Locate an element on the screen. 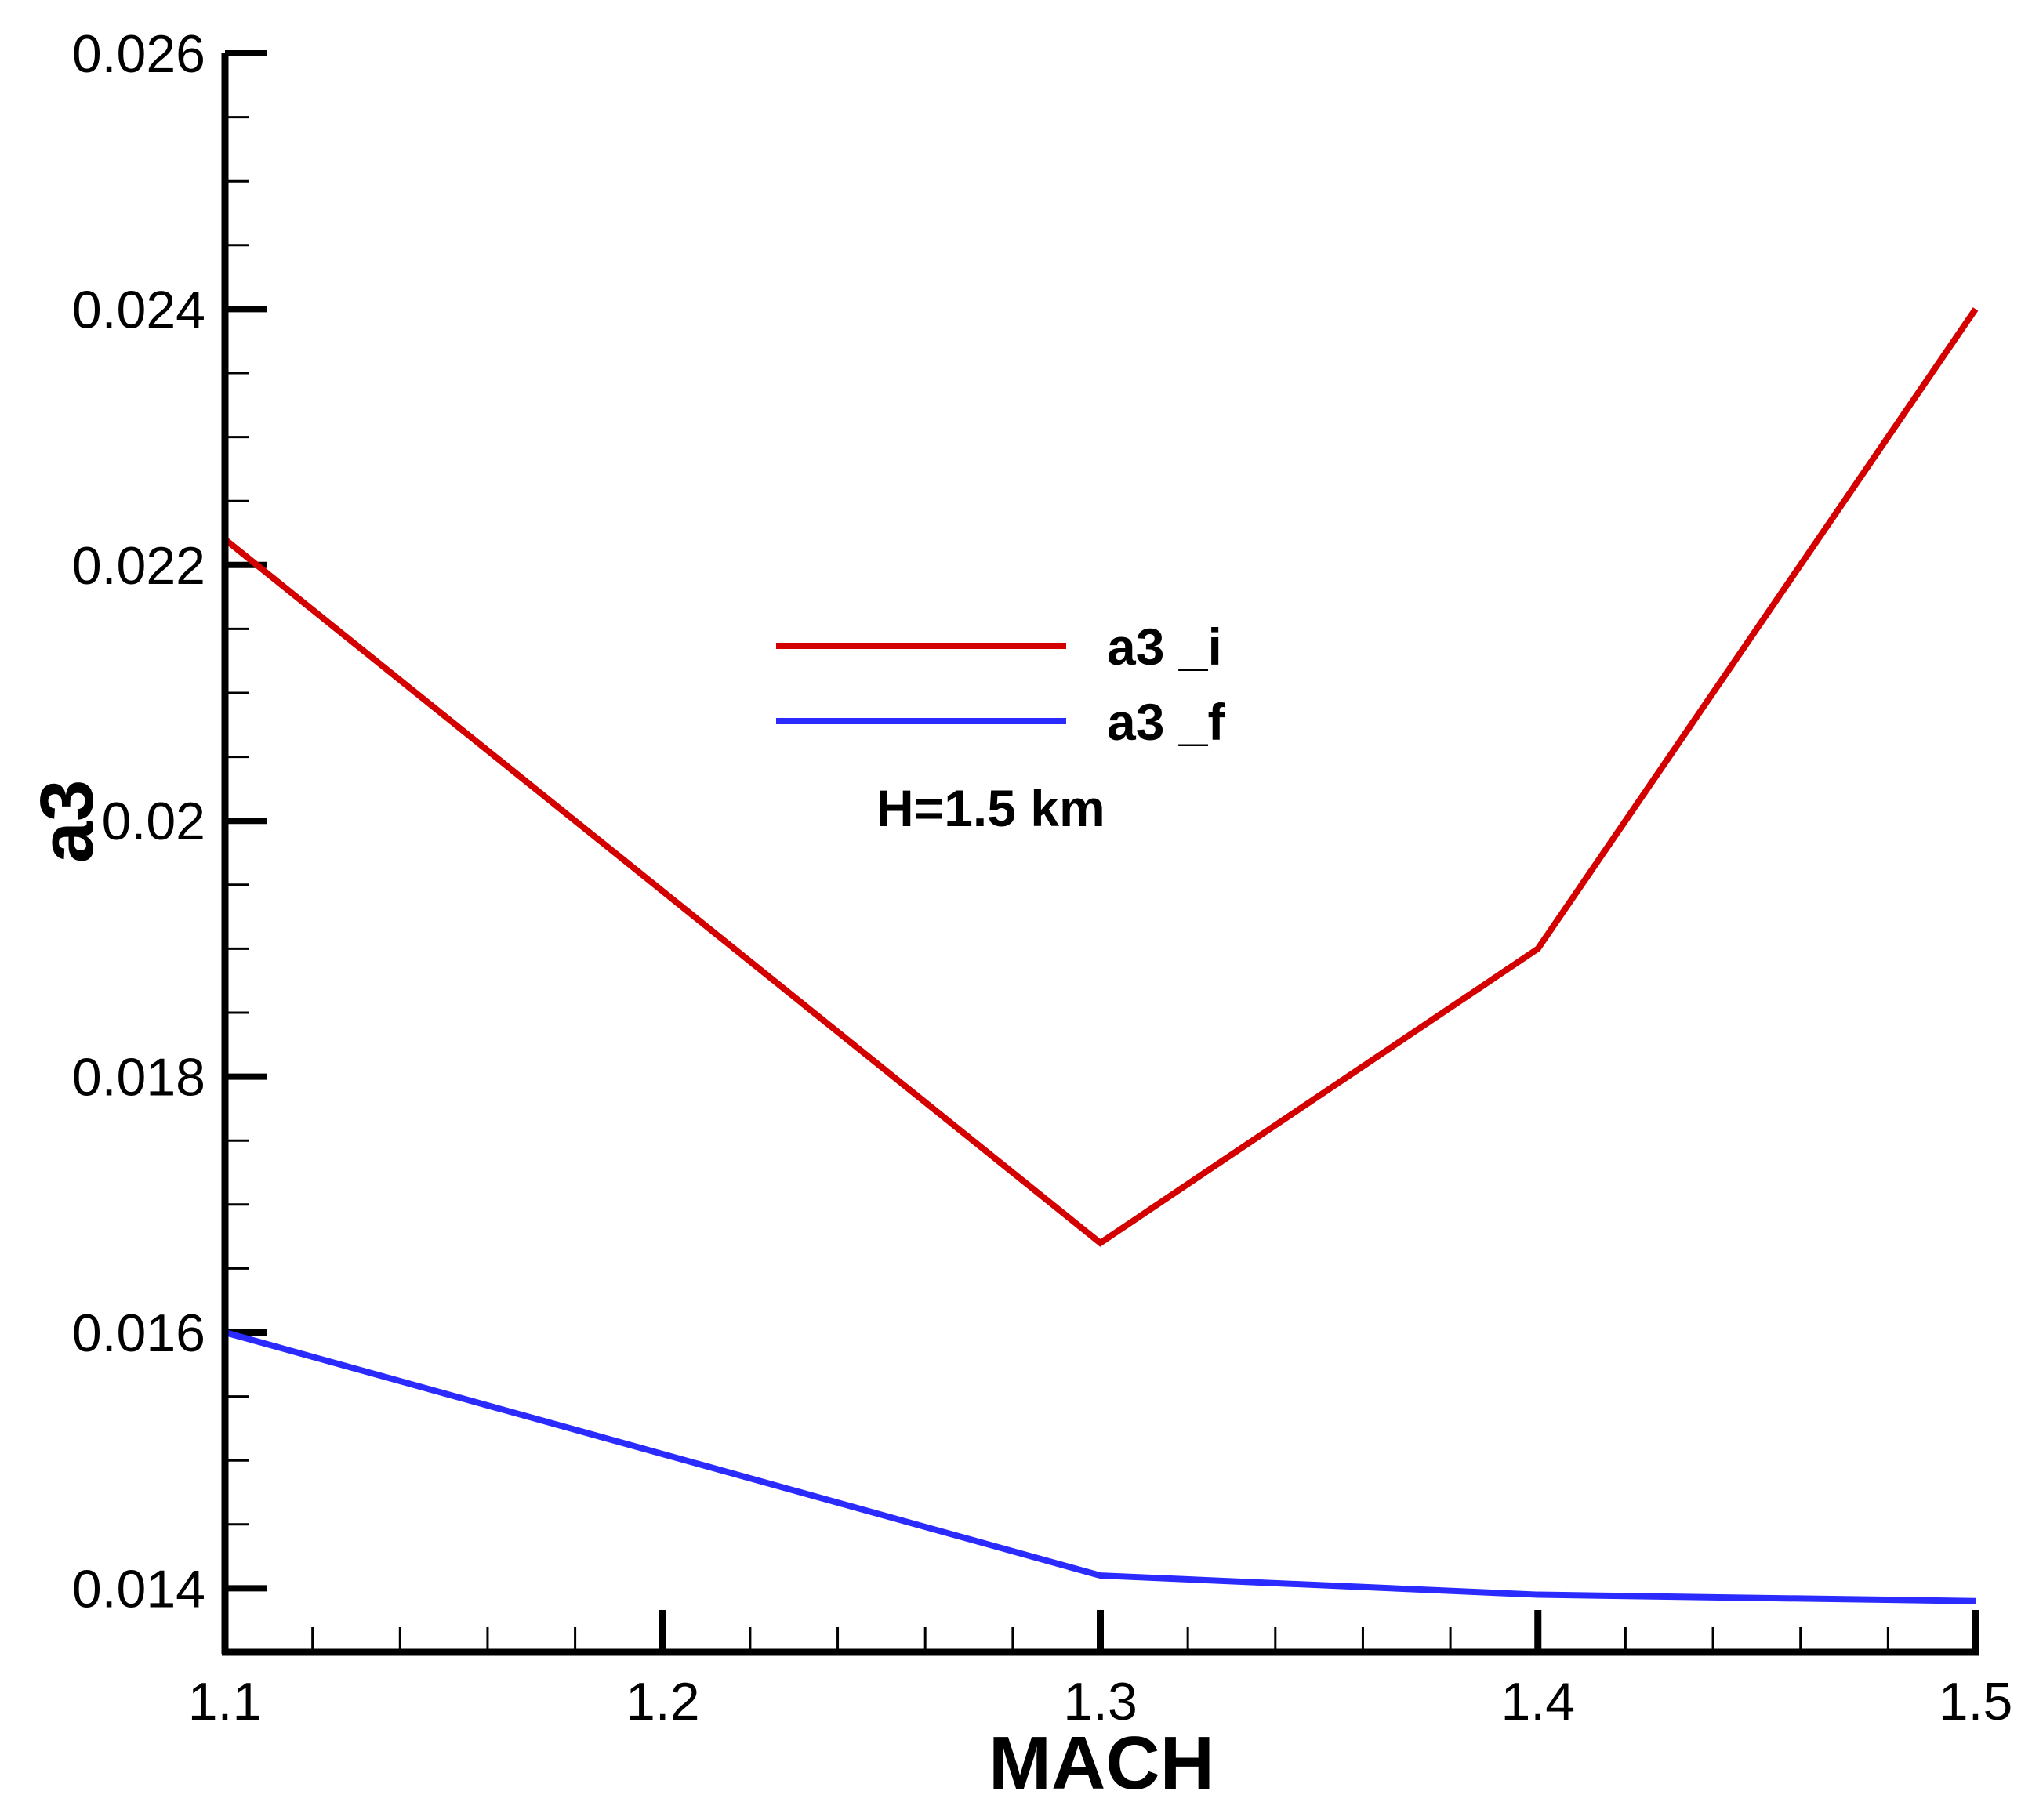 The width and height of the screenshot is (2032, 1820). legend-label-a3-i: a3 _i is located at coordinates (1164, 647).